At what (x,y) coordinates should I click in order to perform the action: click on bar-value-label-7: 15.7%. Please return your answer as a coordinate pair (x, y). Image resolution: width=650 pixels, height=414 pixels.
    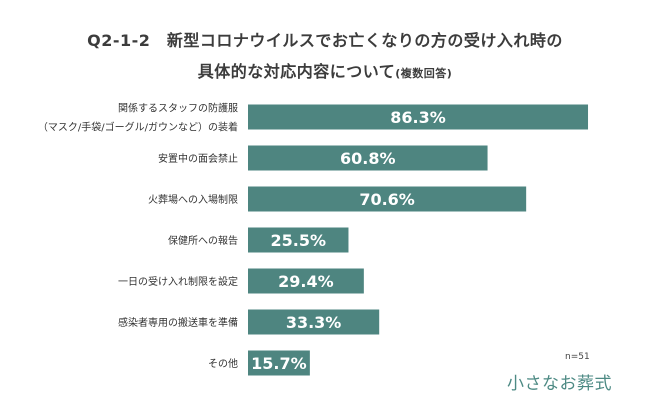
    Looking at the image, I should click on (279, 363).